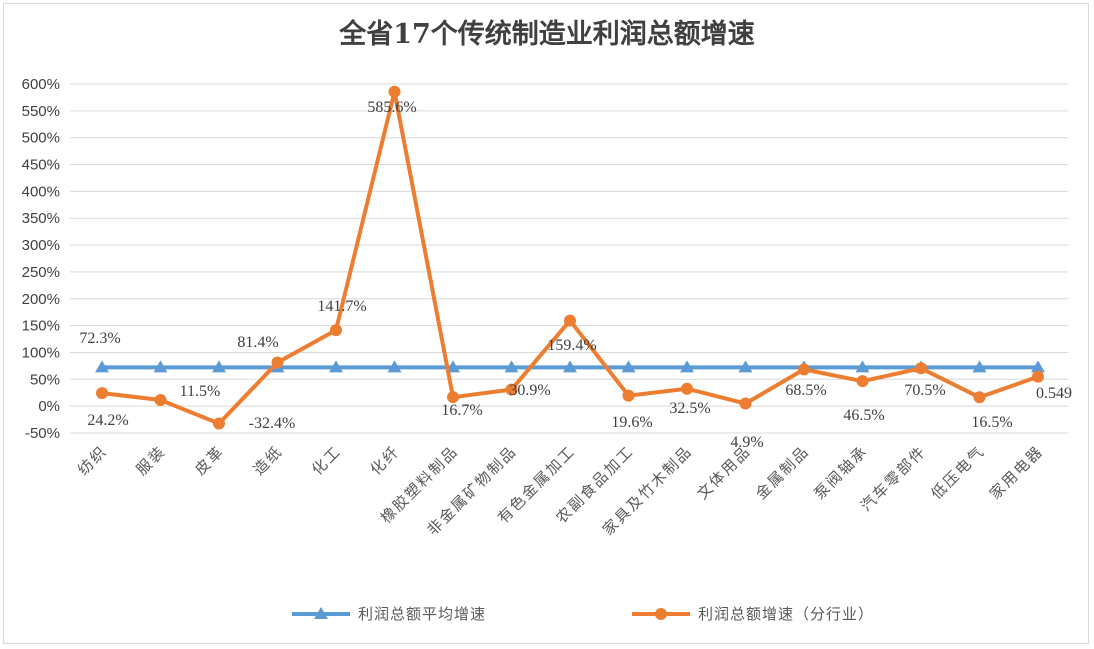  Describe the element at coordinates (422, 614) in the screenshot. I see `legend-label-average: 利润总额平均增速` at that location.